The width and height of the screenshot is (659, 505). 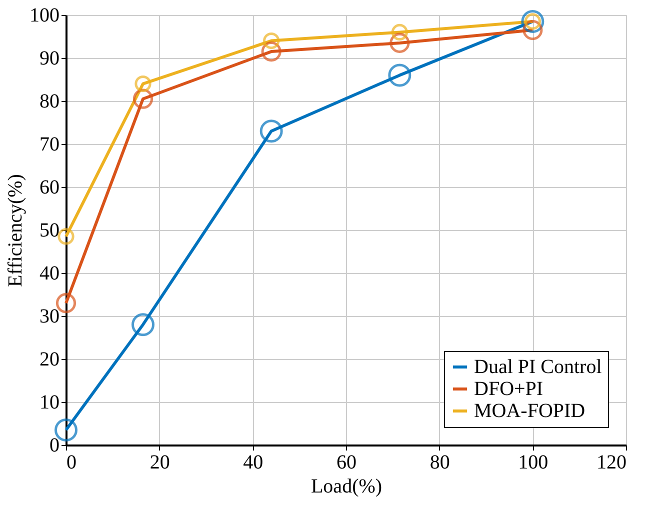 I want to click on x-tick-label: 60, so click(x=346, y=463).